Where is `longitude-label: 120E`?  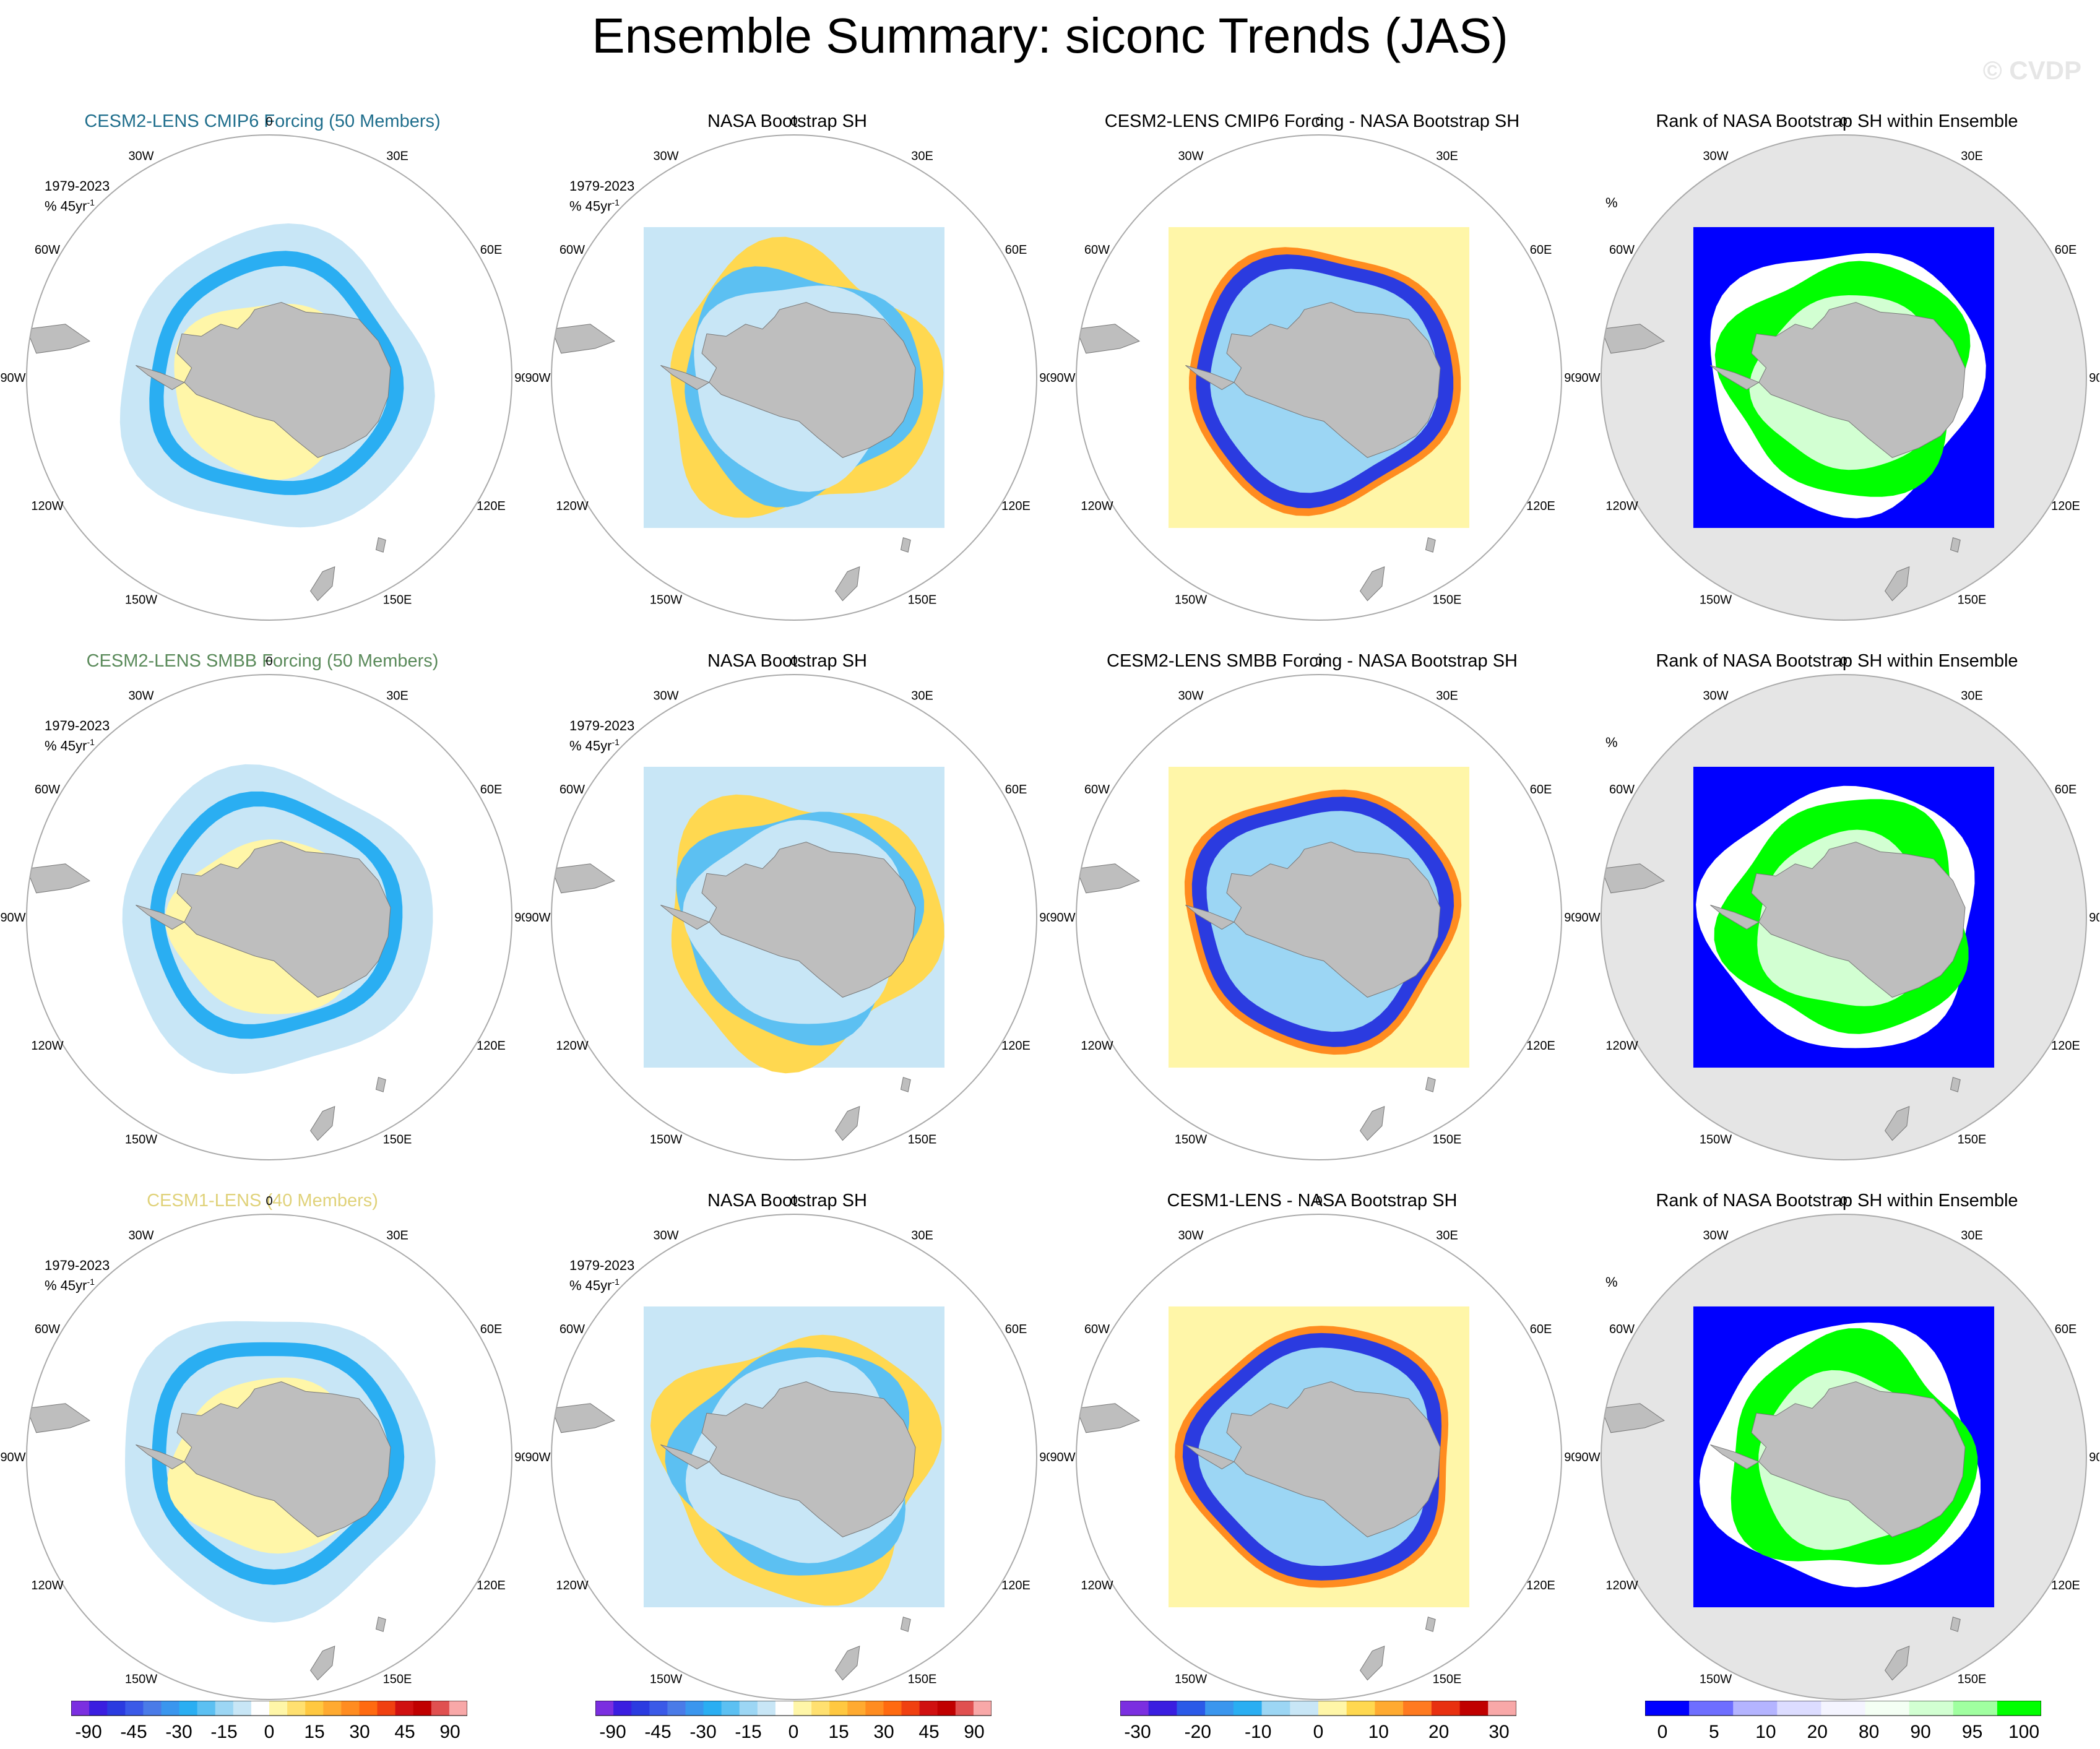 longitude-label: 120E is located at coordinates (491, 506).